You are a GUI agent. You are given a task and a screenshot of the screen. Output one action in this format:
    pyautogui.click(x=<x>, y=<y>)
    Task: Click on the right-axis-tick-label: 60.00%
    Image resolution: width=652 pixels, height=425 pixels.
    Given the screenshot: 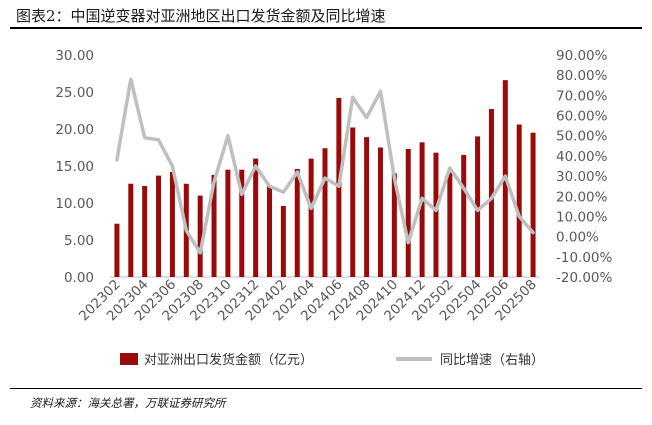 What is the action you would take?
    pyautogui.click(x=582, y=117)
    